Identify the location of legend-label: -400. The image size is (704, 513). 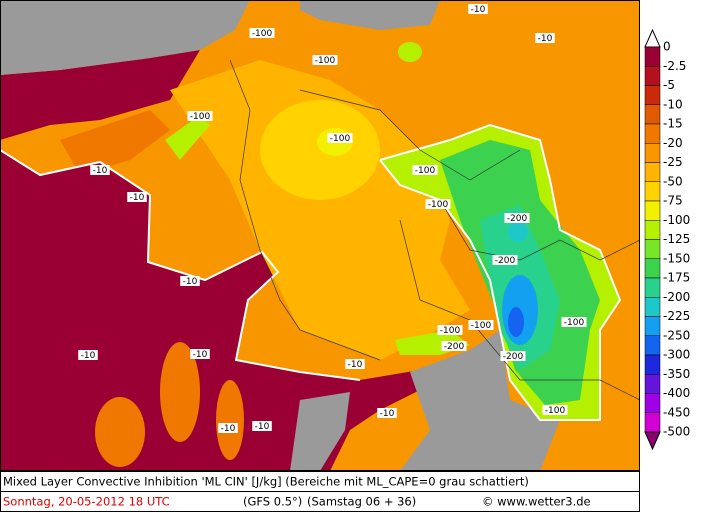
(676, 393).